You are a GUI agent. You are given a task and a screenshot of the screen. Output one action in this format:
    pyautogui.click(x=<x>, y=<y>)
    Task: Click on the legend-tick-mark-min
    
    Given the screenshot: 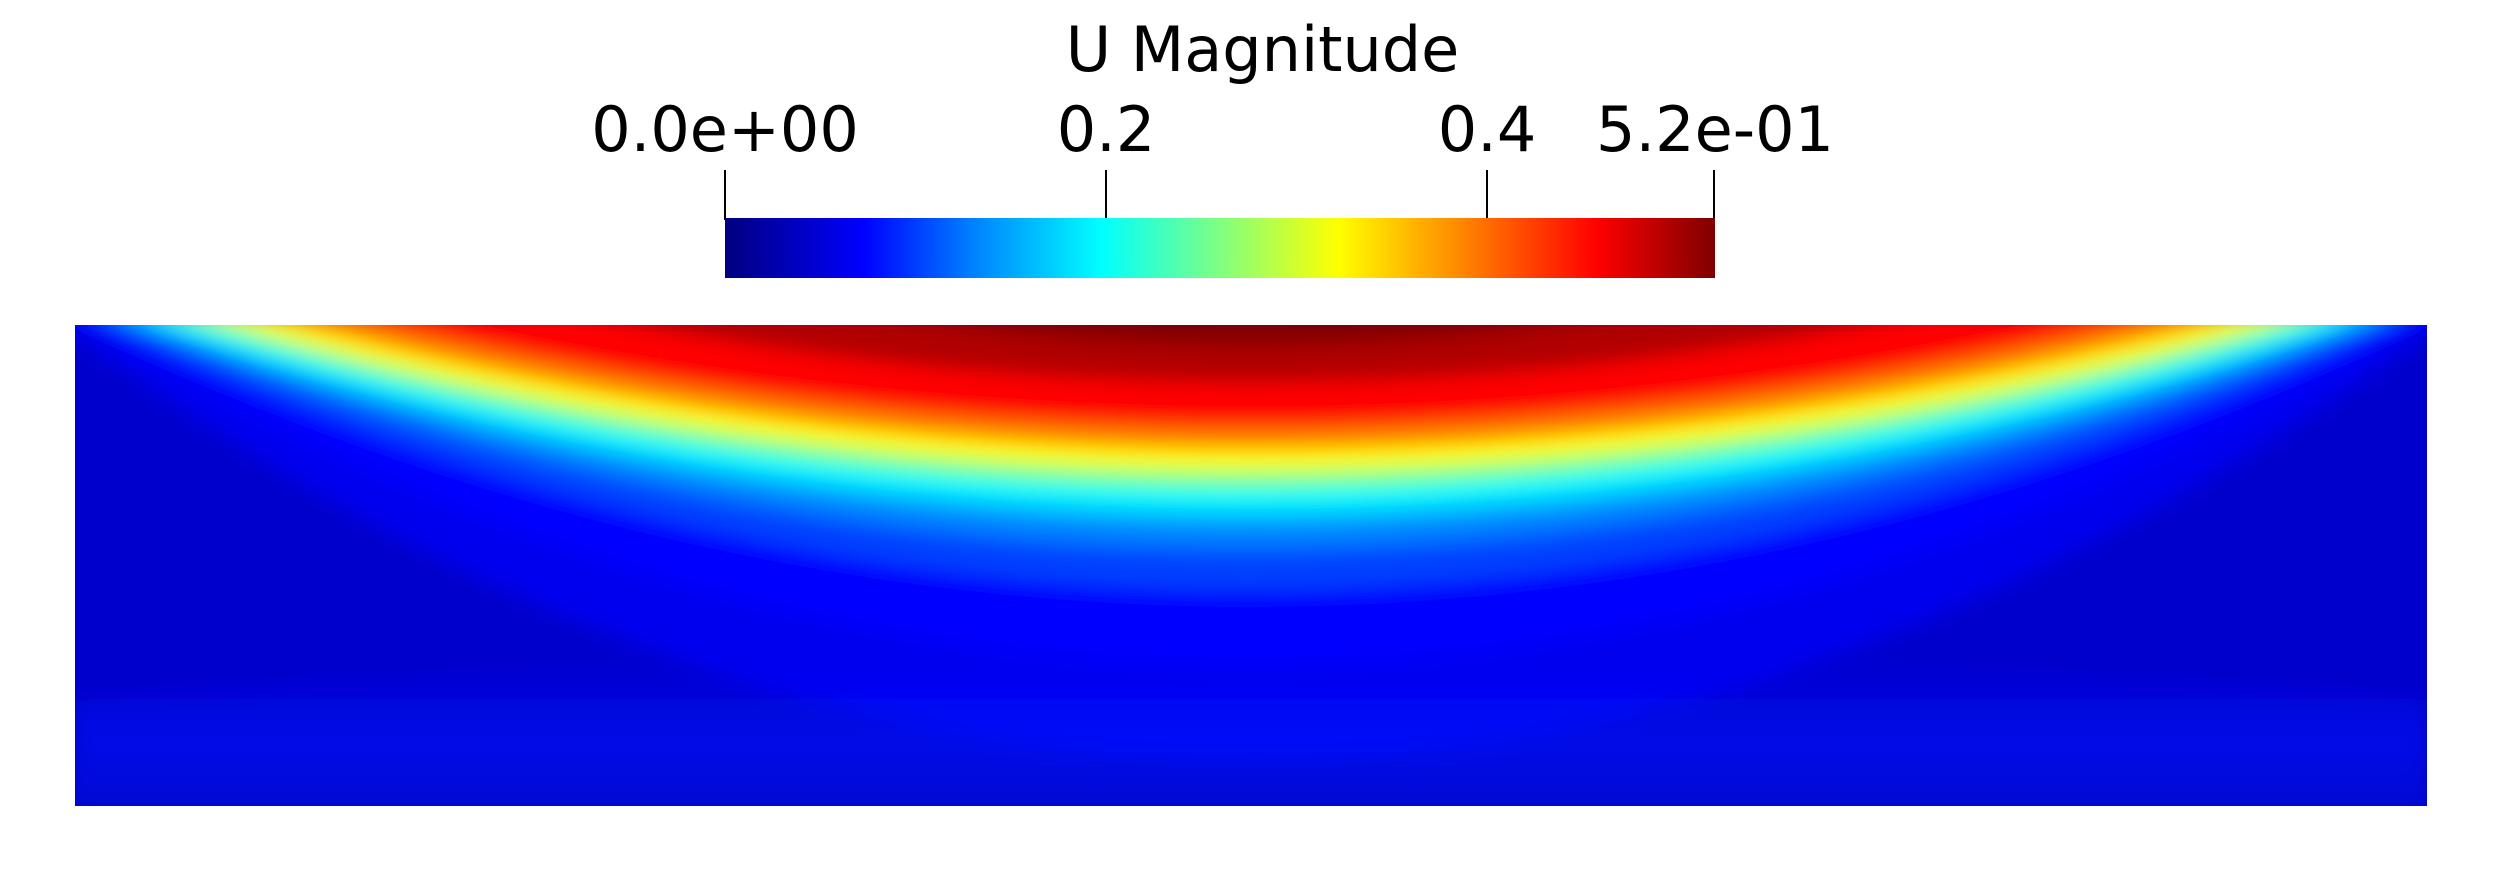 What is the action you would take?
    pyautogui.click(x=725, y=195)
    